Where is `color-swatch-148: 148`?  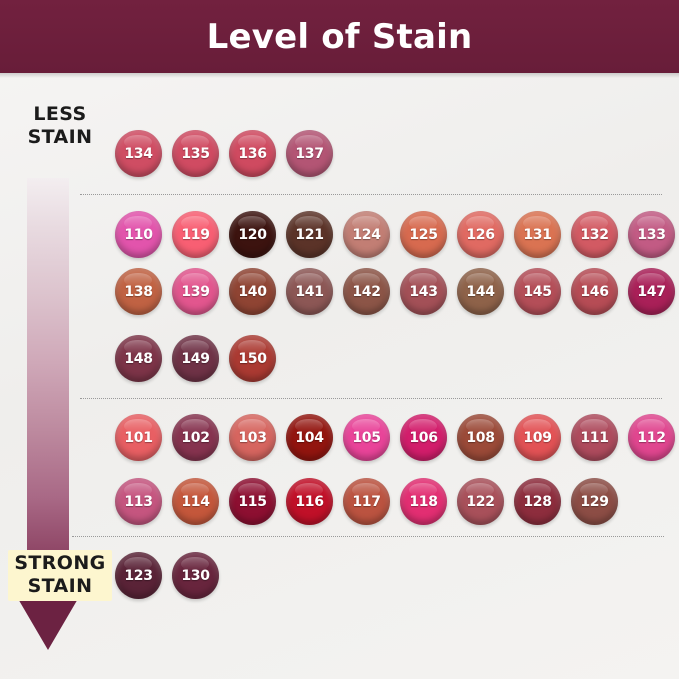 color-swatch-148: 148 is located at coordinates (138, 358).